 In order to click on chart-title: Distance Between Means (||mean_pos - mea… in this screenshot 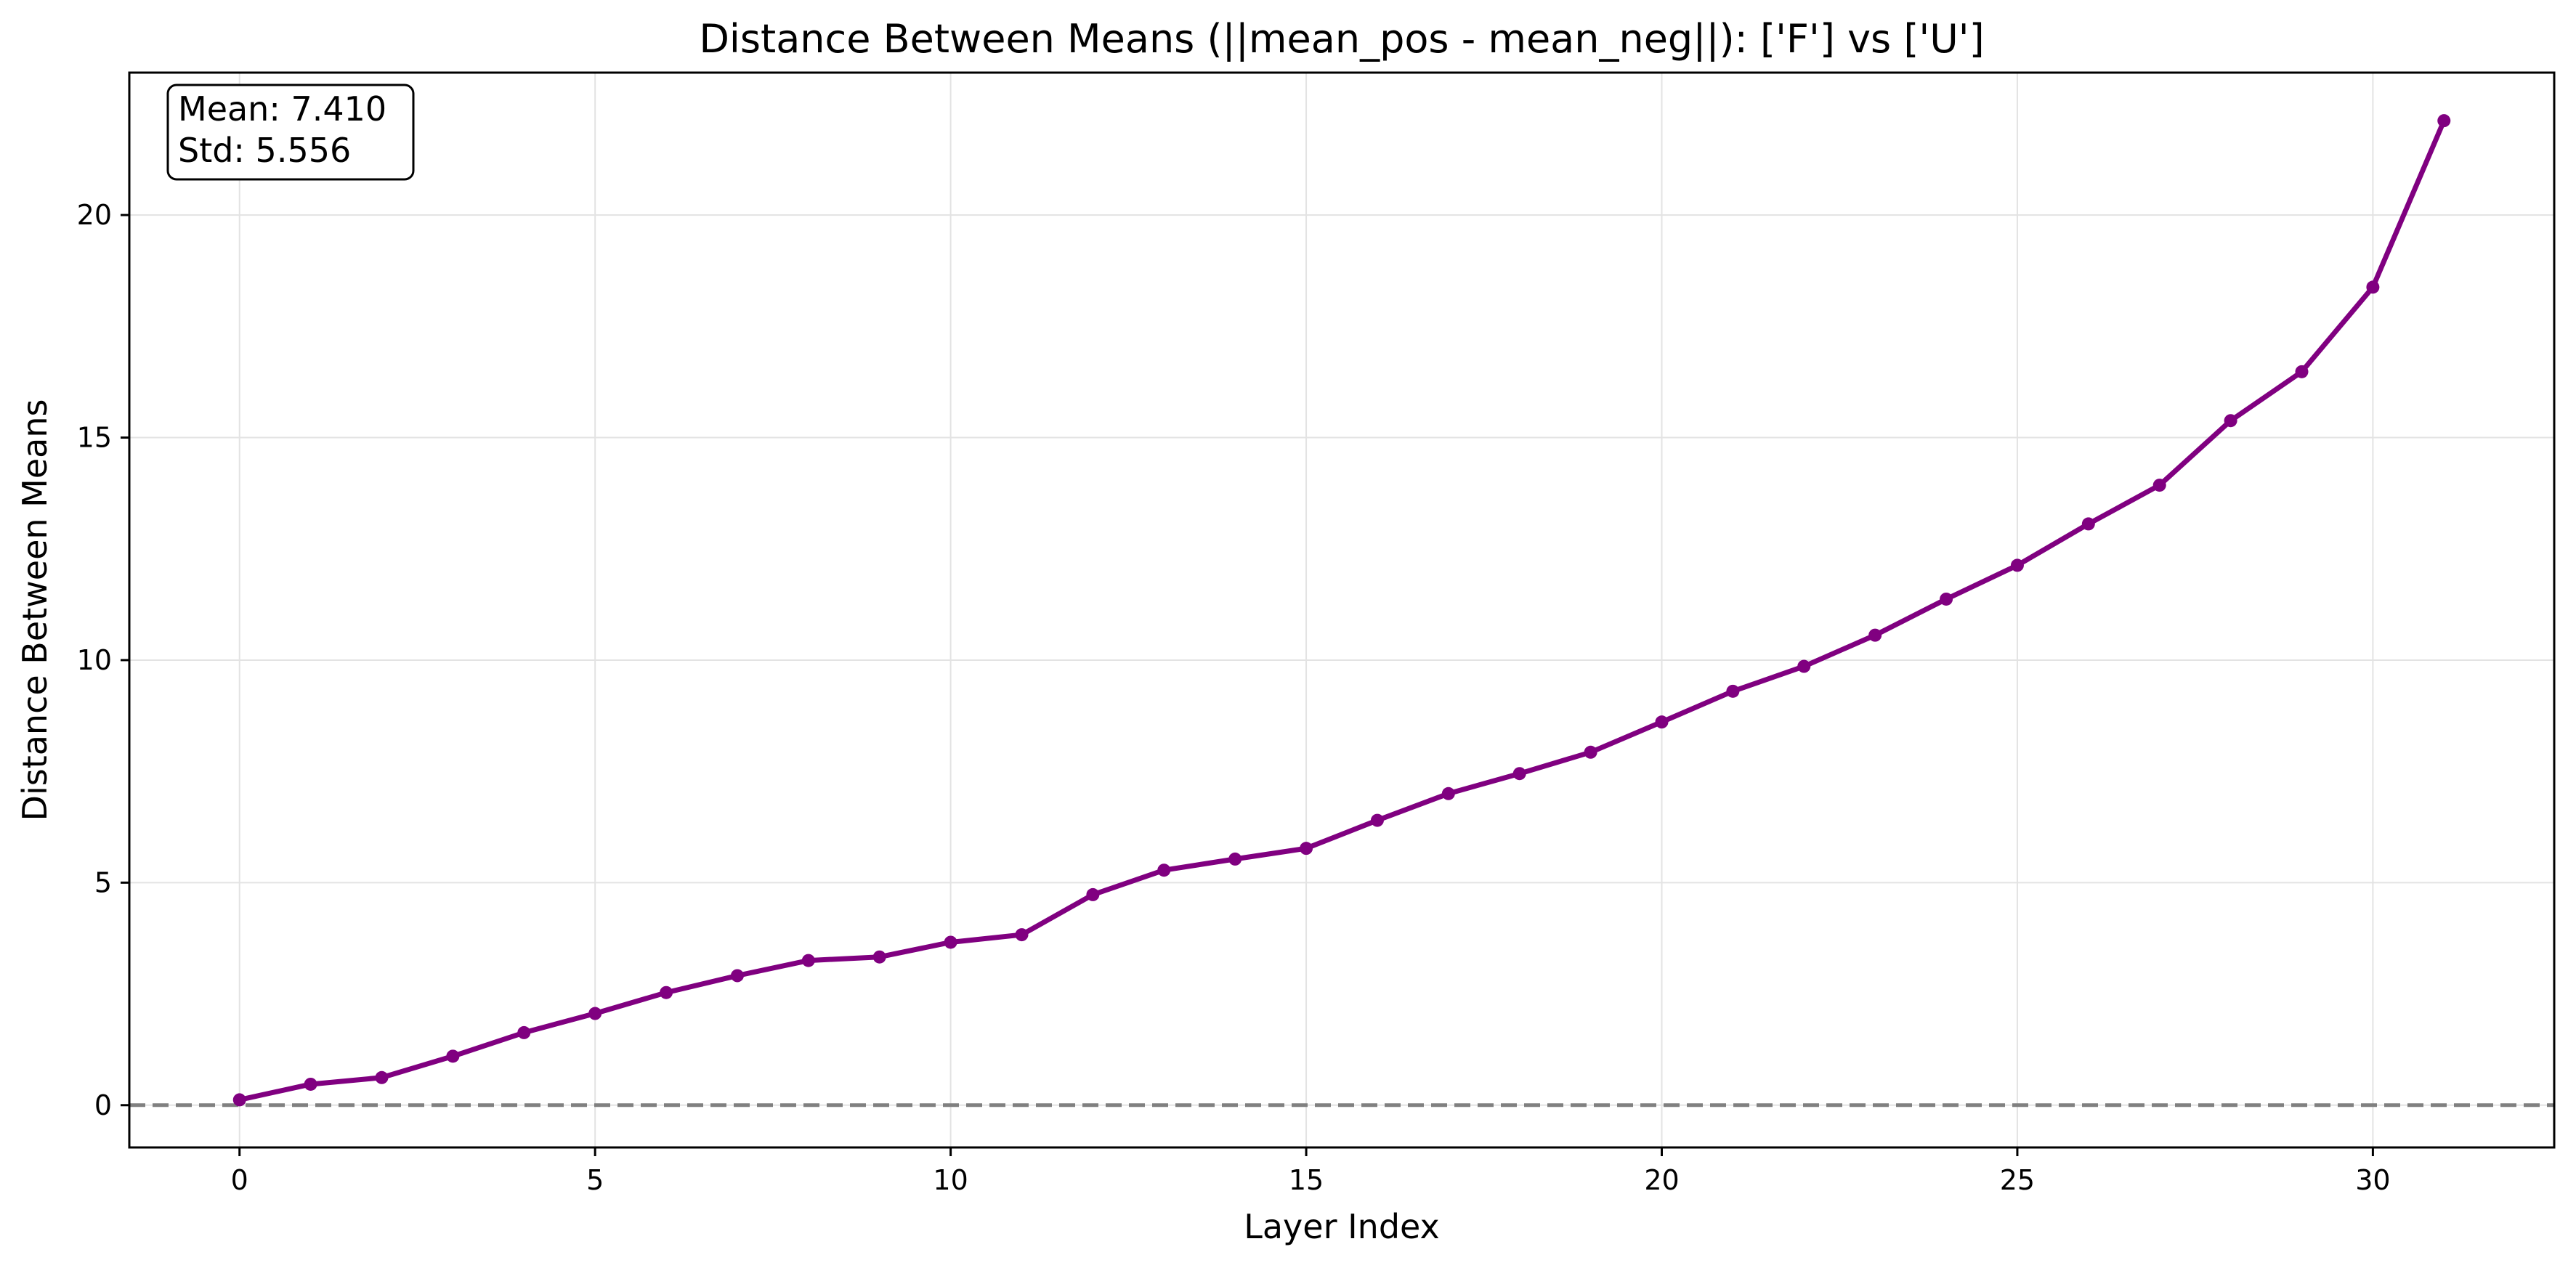, I will do `click(1341, 39)`.